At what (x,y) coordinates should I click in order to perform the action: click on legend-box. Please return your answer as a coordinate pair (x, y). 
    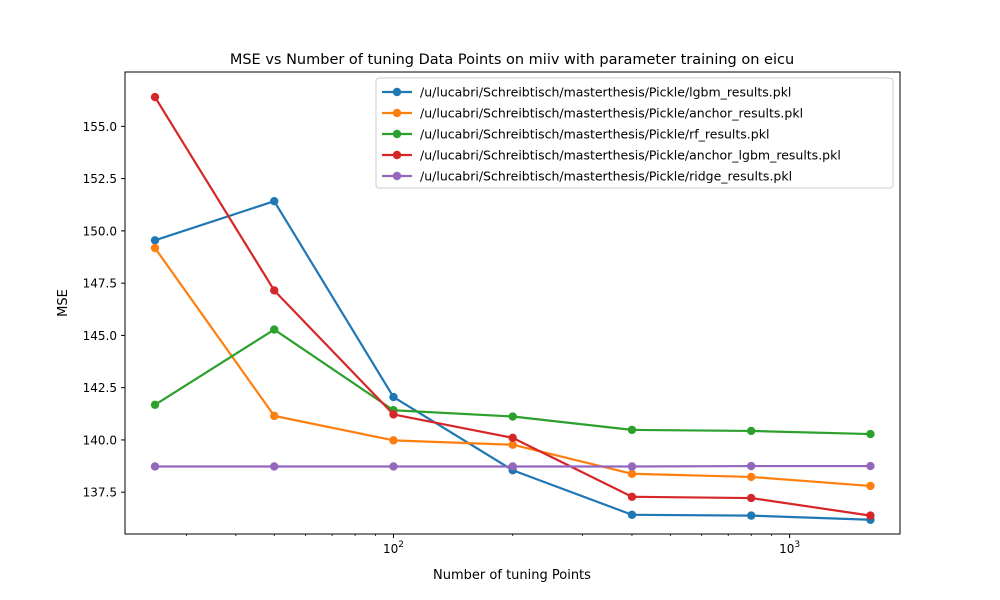
    Looking at the image, I should click on (634, 133).